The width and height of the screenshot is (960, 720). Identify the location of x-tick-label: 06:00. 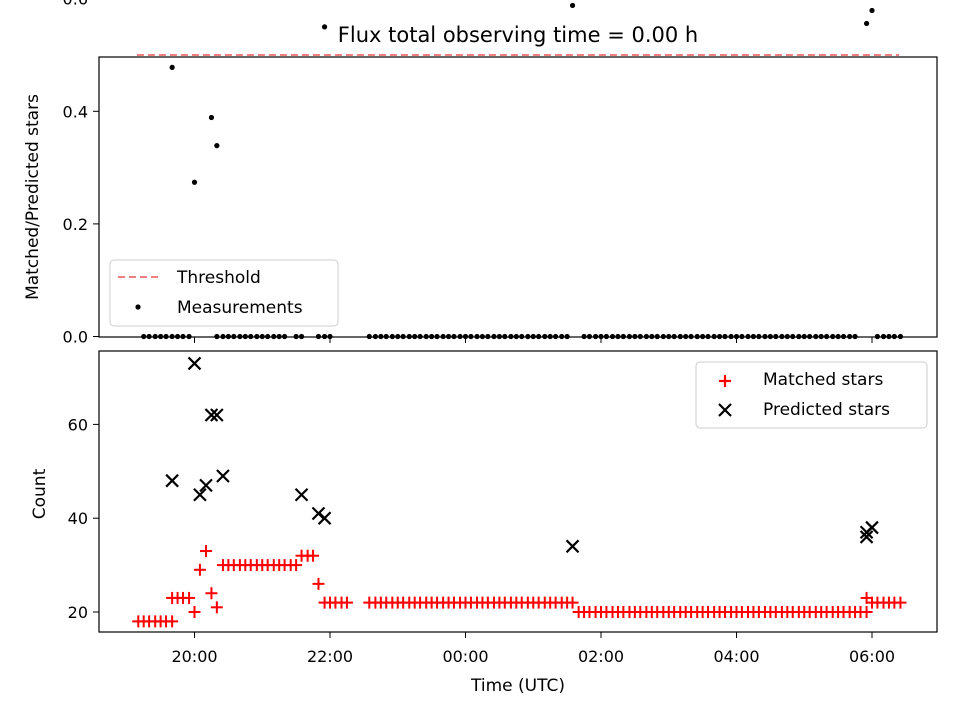
(872, 656).